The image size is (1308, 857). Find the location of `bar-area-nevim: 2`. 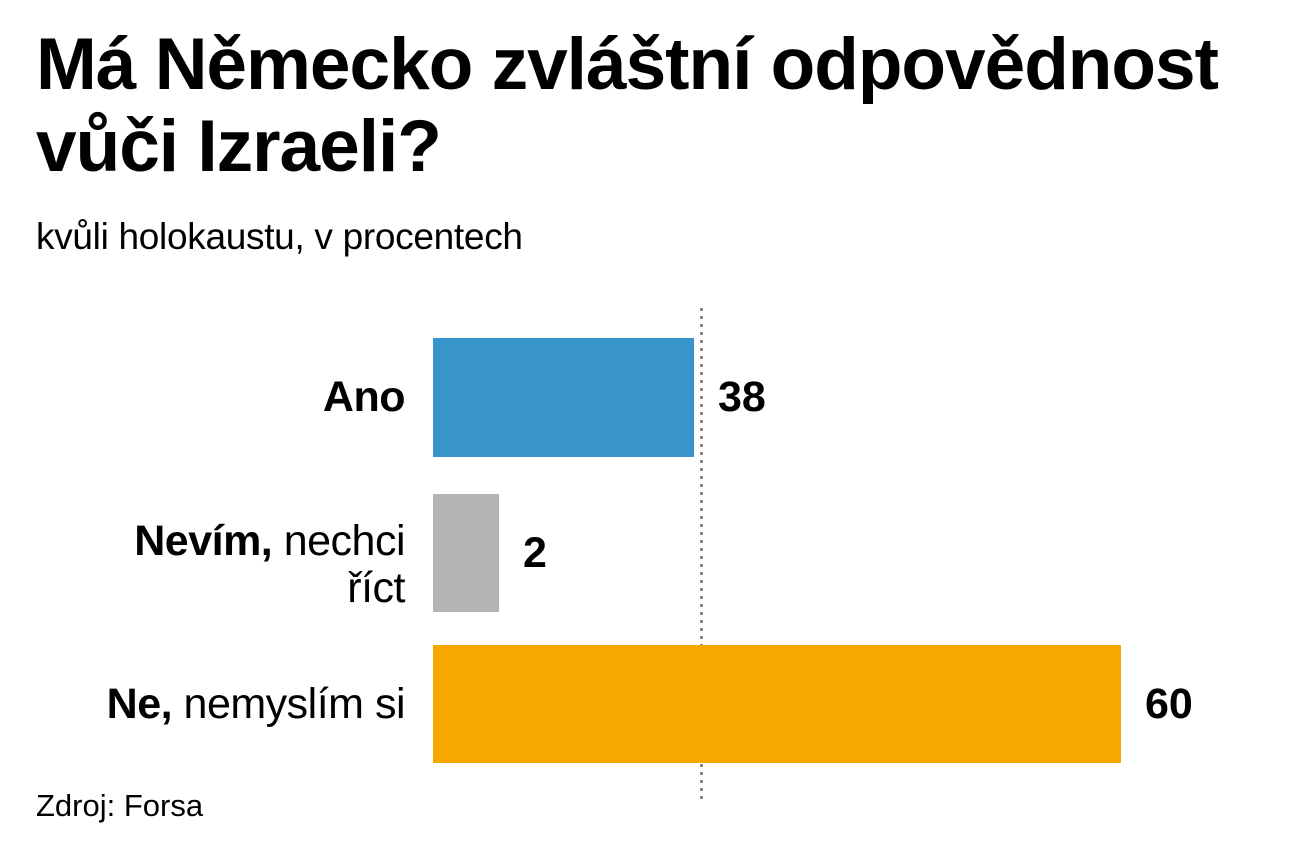

bar-area-nevim: 2 is located at coordinates (490, 553).